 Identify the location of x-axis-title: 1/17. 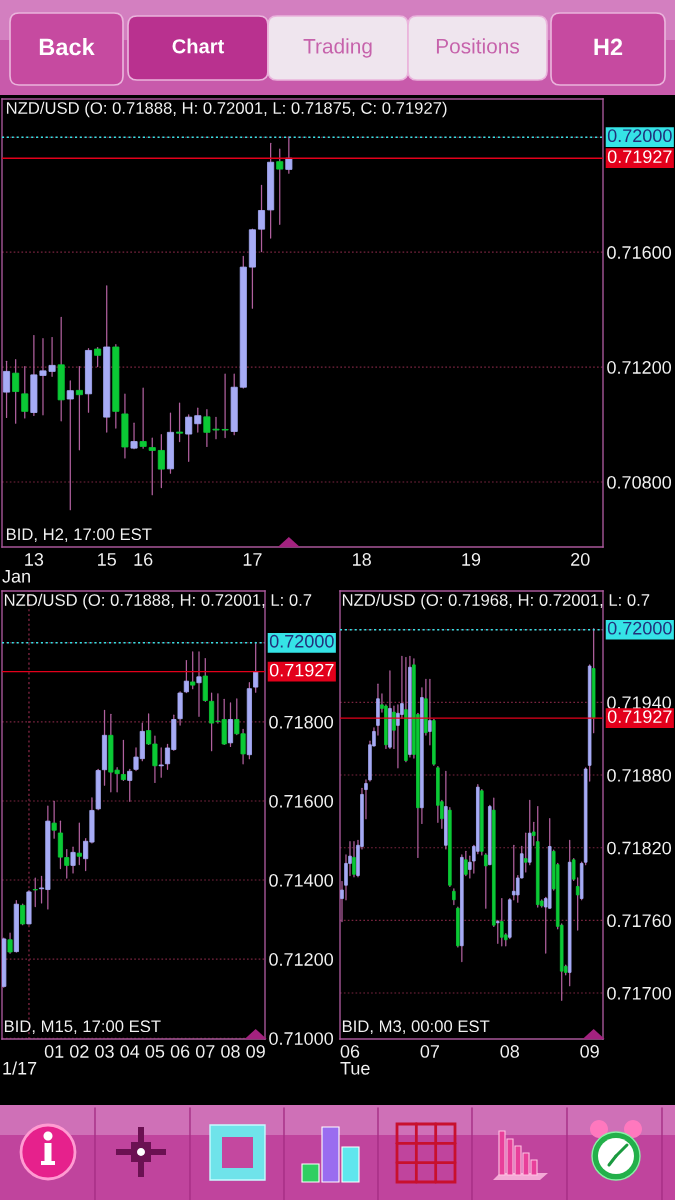
(20, 1068).